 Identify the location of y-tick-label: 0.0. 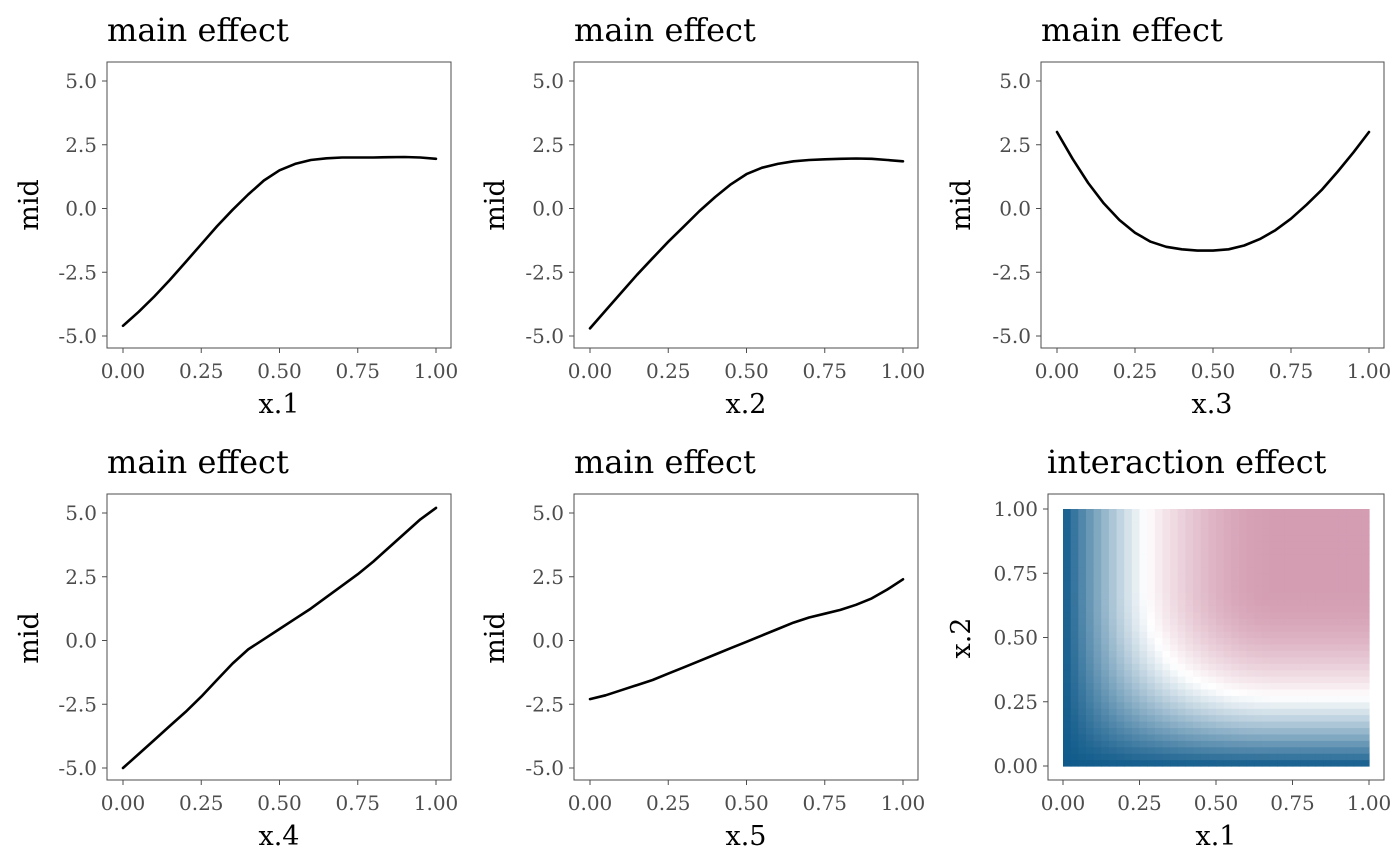
(548, 641).